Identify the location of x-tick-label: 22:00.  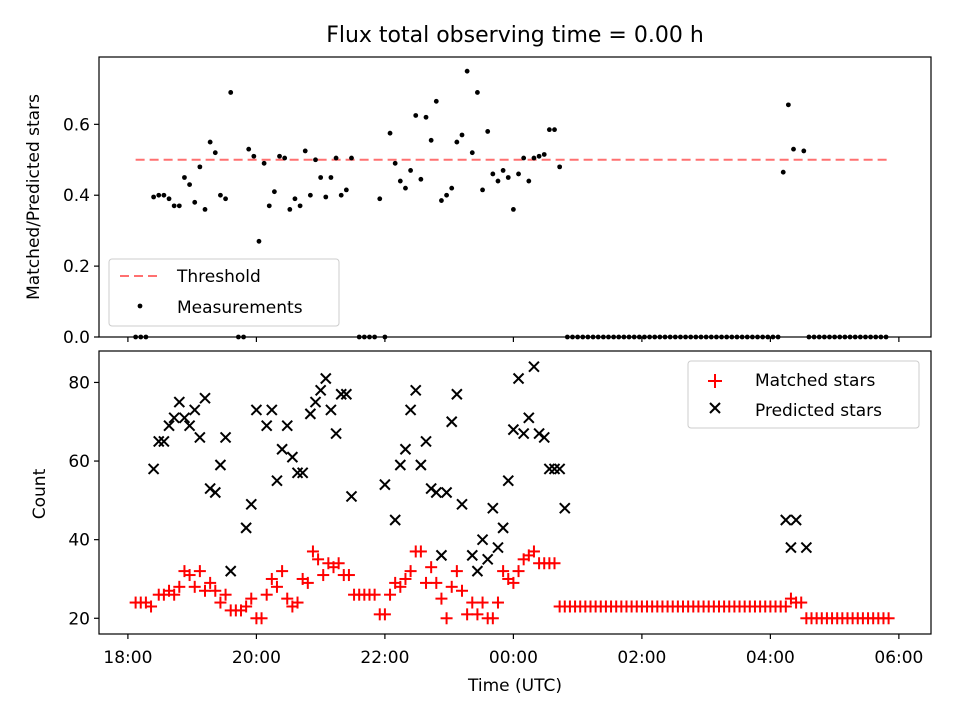
(384, 658).